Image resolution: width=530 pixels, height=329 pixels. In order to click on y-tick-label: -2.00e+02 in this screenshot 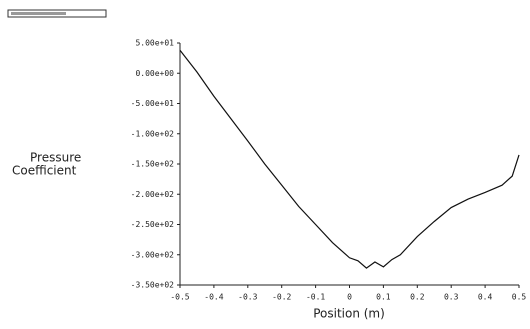, I will do `click(153, 194)`.